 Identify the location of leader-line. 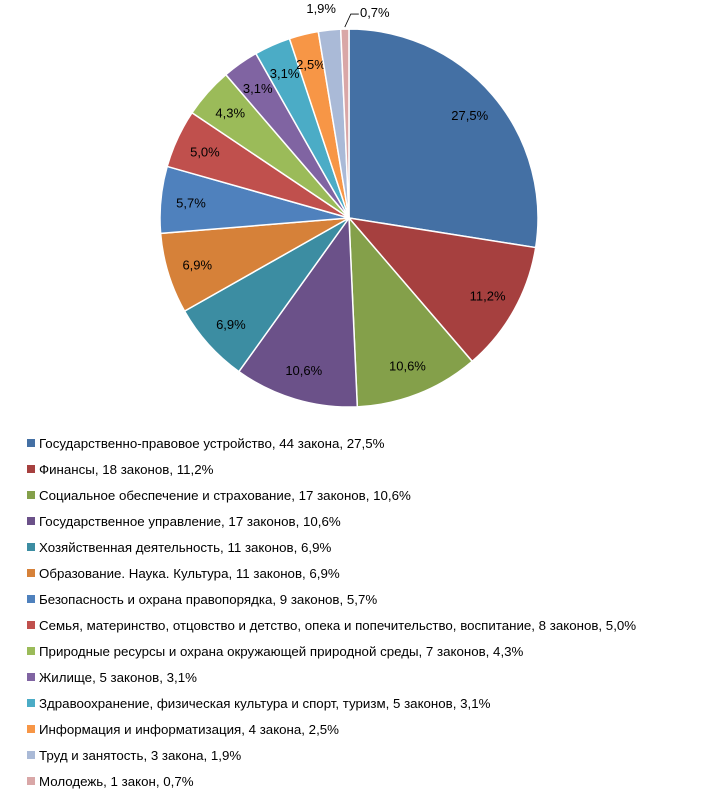
(351, 20).